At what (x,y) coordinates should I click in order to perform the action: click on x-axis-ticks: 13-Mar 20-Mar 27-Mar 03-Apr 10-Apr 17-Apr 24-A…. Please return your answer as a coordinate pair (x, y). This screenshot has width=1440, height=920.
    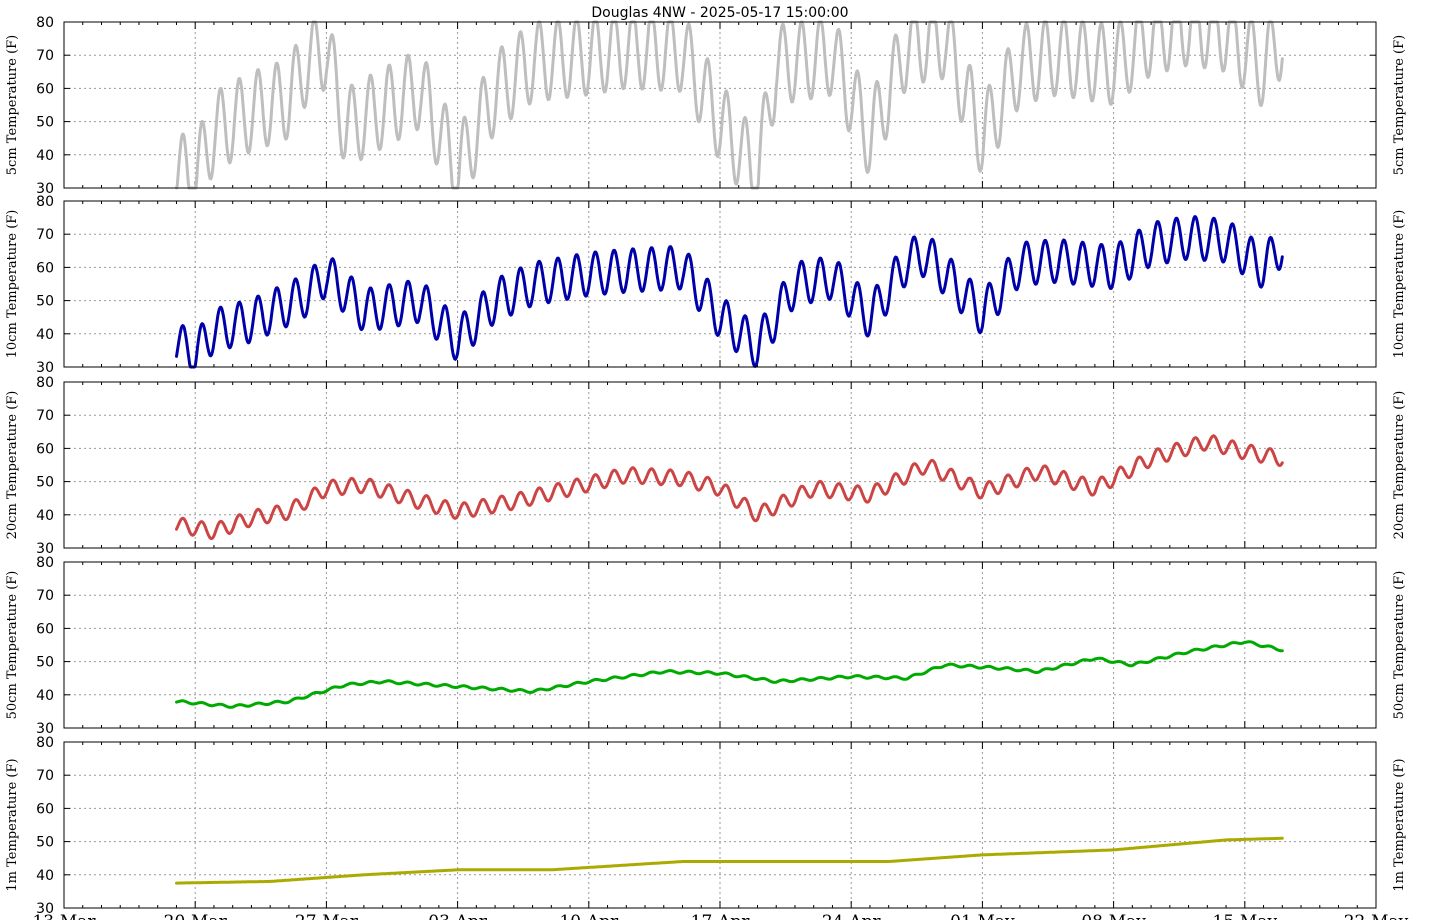
    Looking at the image, I should click on (720, 916).